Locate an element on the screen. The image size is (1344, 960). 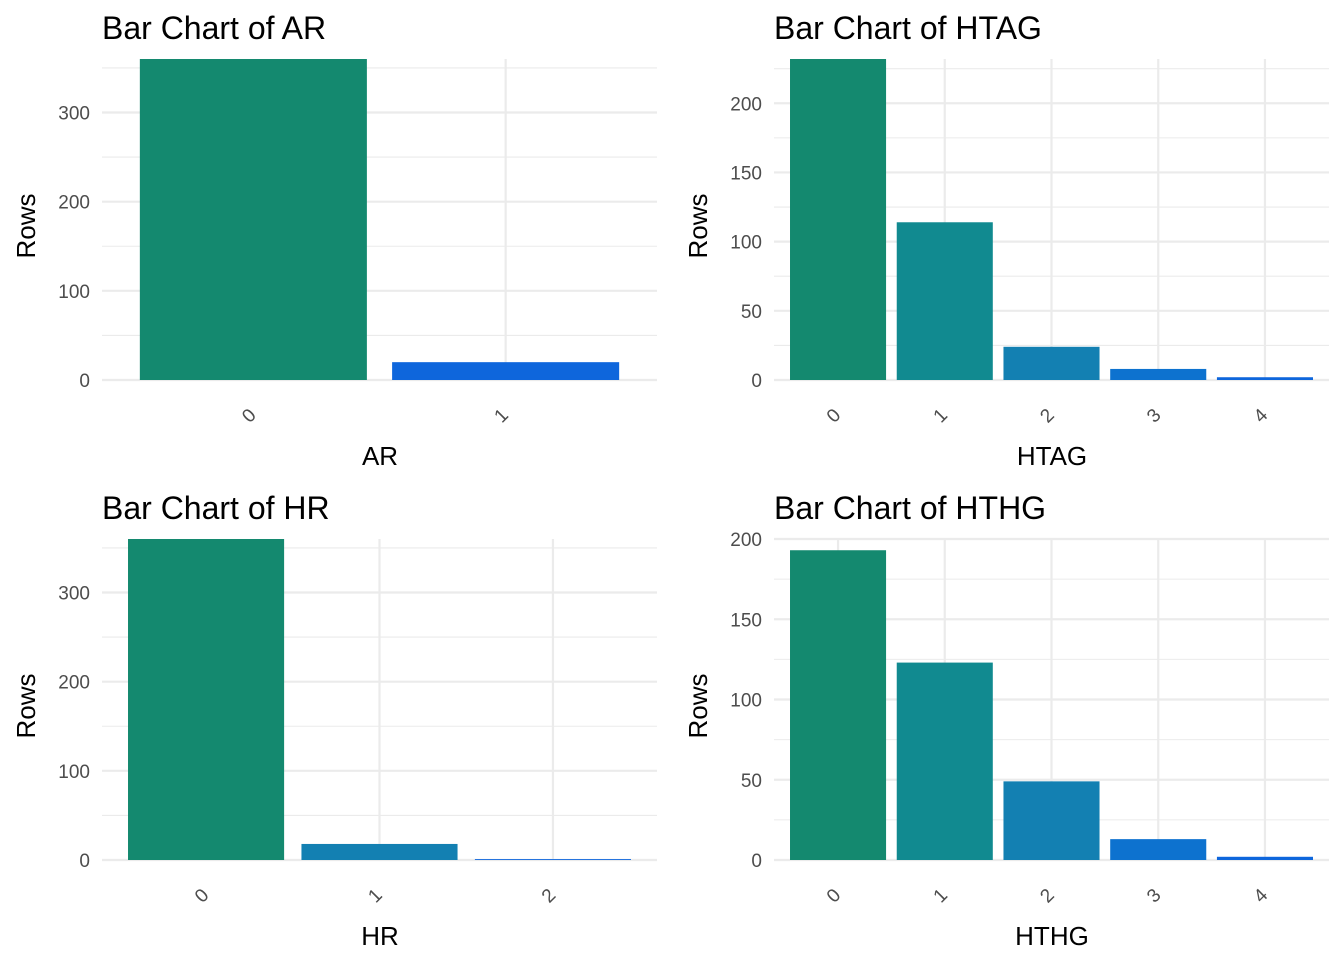
chart-title: Bar Chart of HTAG is located at coordinates (908, 28).